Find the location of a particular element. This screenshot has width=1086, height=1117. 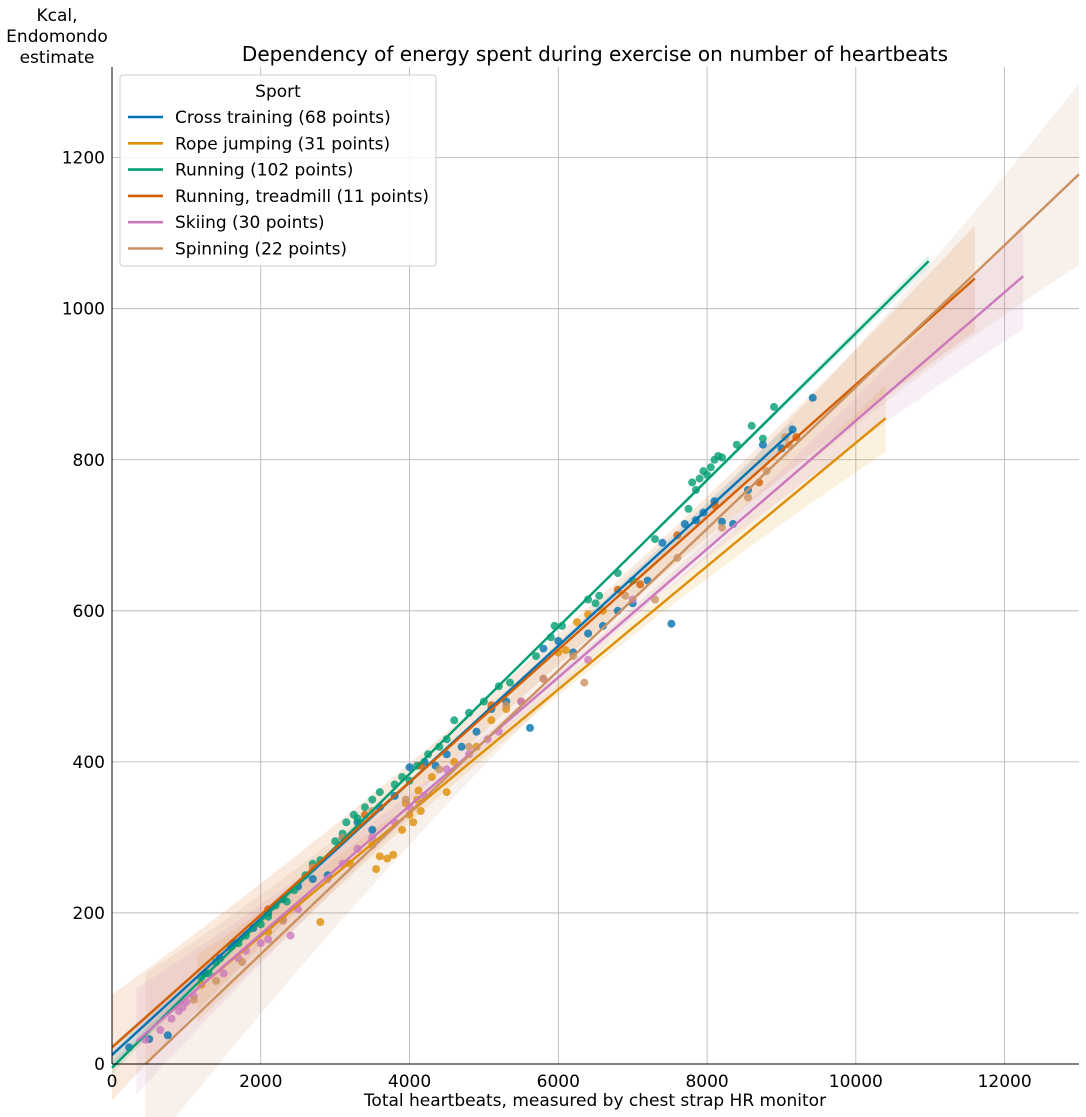

legend-entry: Cross training (68 points) is located at coordinates (283, 118).